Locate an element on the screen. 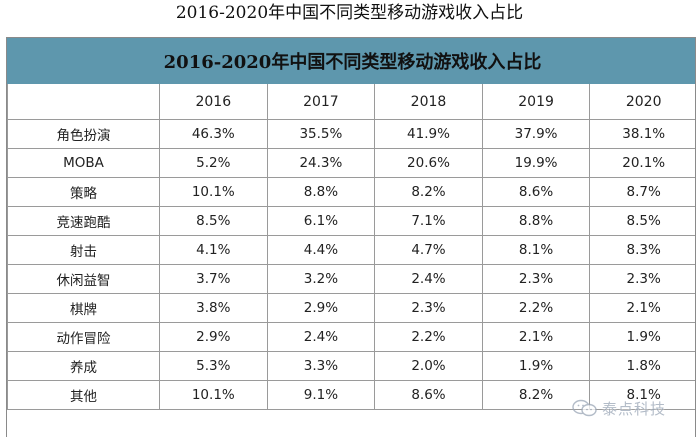 Image resolution: width=699 pixels, height=437 pixels. table-row: MOBA 5.2% 24.3% 20.6% 19.9% 20.1% is located at coordinates (351, 163).